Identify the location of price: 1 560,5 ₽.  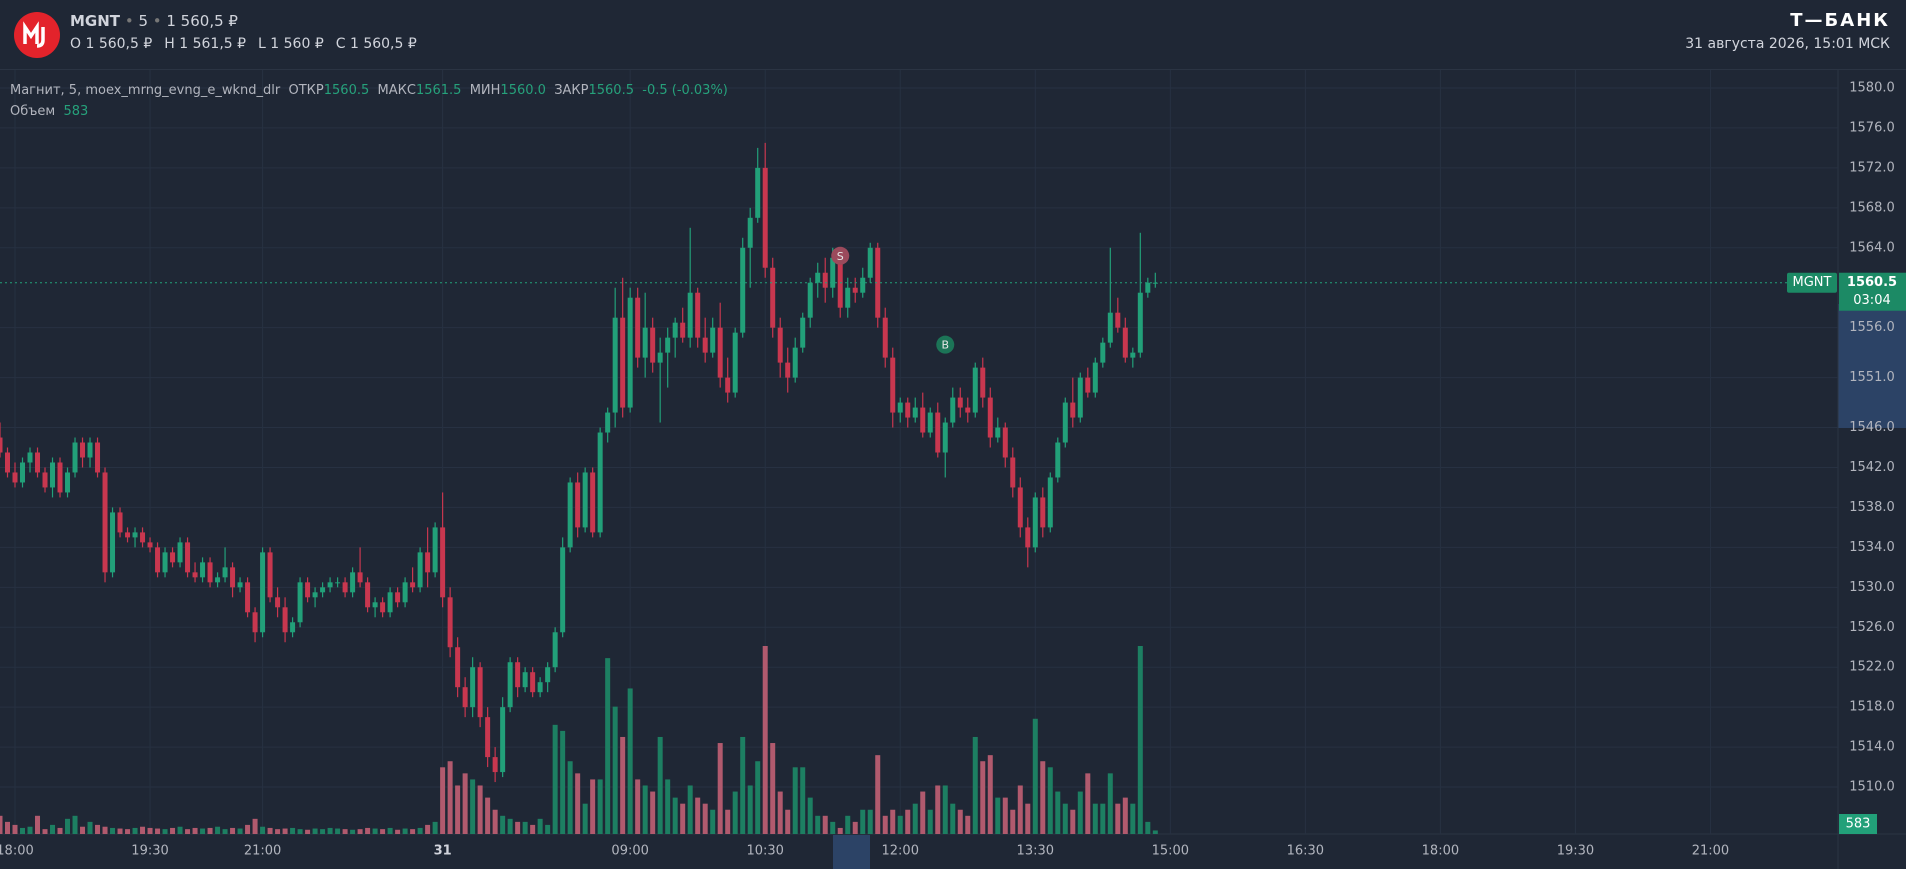
(202, 21).